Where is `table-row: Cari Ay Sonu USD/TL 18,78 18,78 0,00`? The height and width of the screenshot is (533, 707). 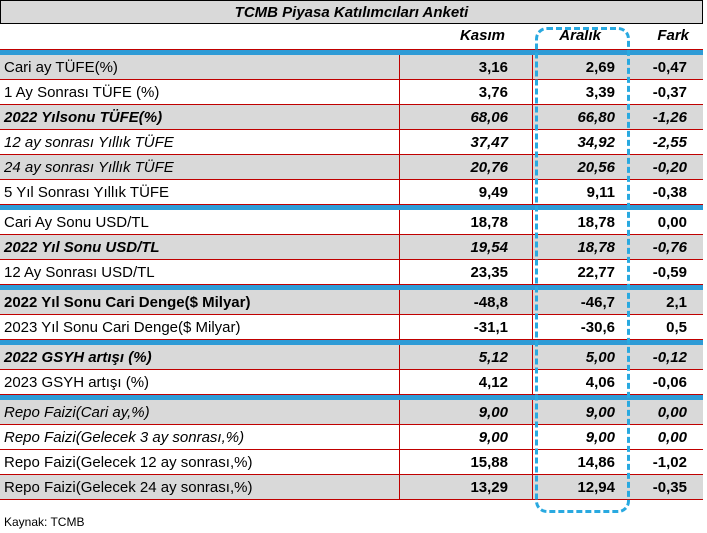 table-row: Cari Ay Sonu USD/TL 18,78 18,78 0,00 is located at coordinates (351, 222).